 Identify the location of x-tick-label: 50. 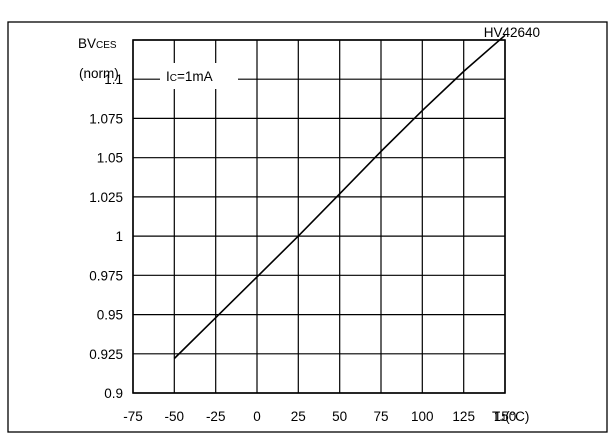
(339, 416).